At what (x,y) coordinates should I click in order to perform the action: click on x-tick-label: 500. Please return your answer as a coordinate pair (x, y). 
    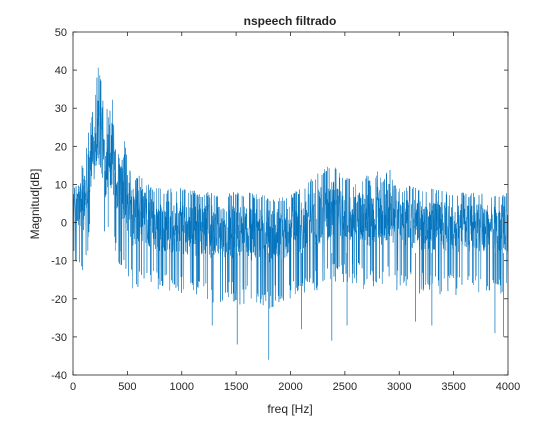
    Looking at the image, I should click on (127, 387).